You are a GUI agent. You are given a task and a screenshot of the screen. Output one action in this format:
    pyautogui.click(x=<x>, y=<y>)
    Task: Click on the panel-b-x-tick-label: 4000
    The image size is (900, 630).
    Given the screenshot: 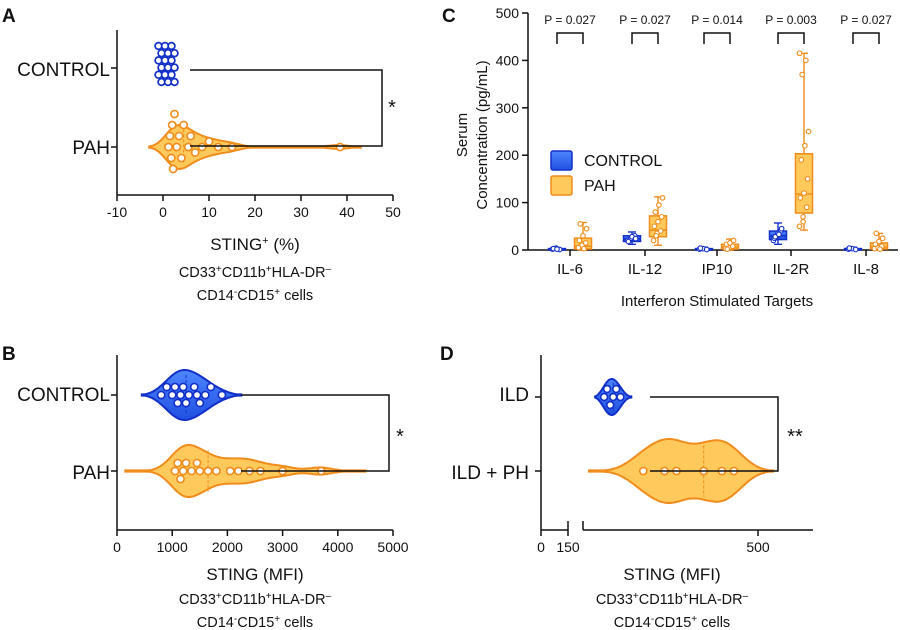 What is the action you would take?
    pyautogui.click(x=337, y=547)
    